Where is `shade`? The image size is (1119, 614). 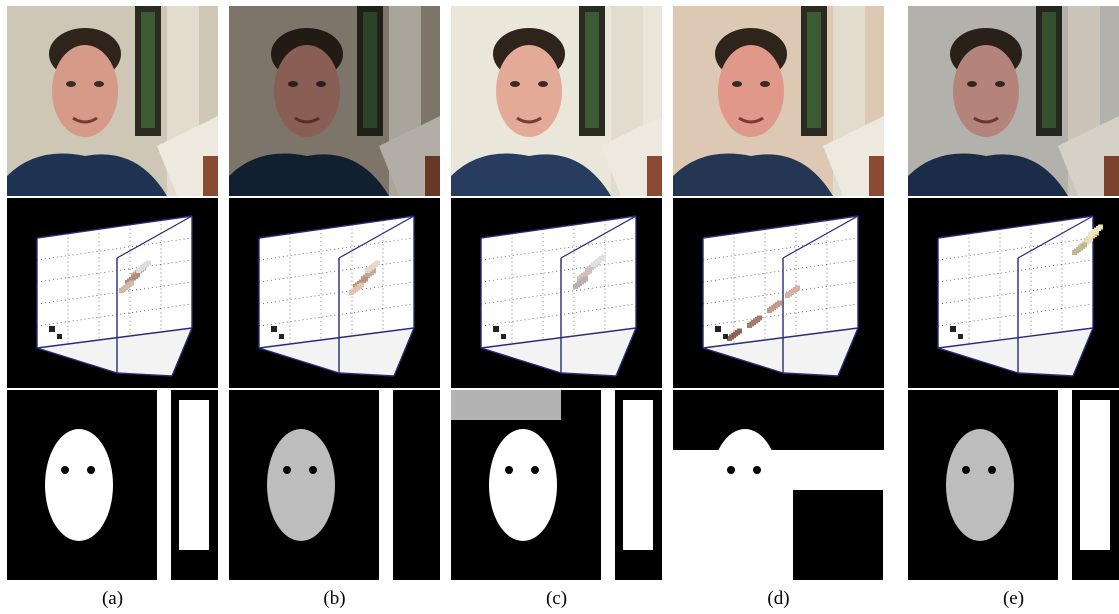
shade is located at coordinates (1013, 101).